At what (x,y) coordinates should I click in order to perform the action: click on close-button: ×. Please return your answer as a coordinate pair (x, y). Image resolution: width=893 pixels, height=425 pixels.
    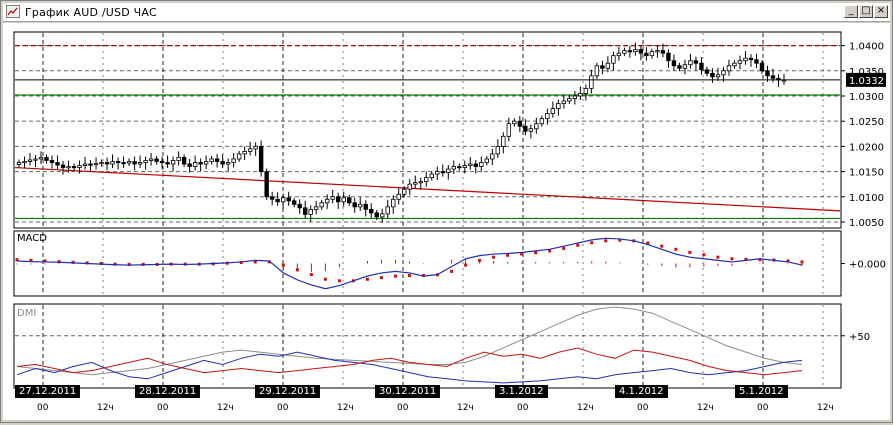
    Looking at the image, I should click on (881, 11).